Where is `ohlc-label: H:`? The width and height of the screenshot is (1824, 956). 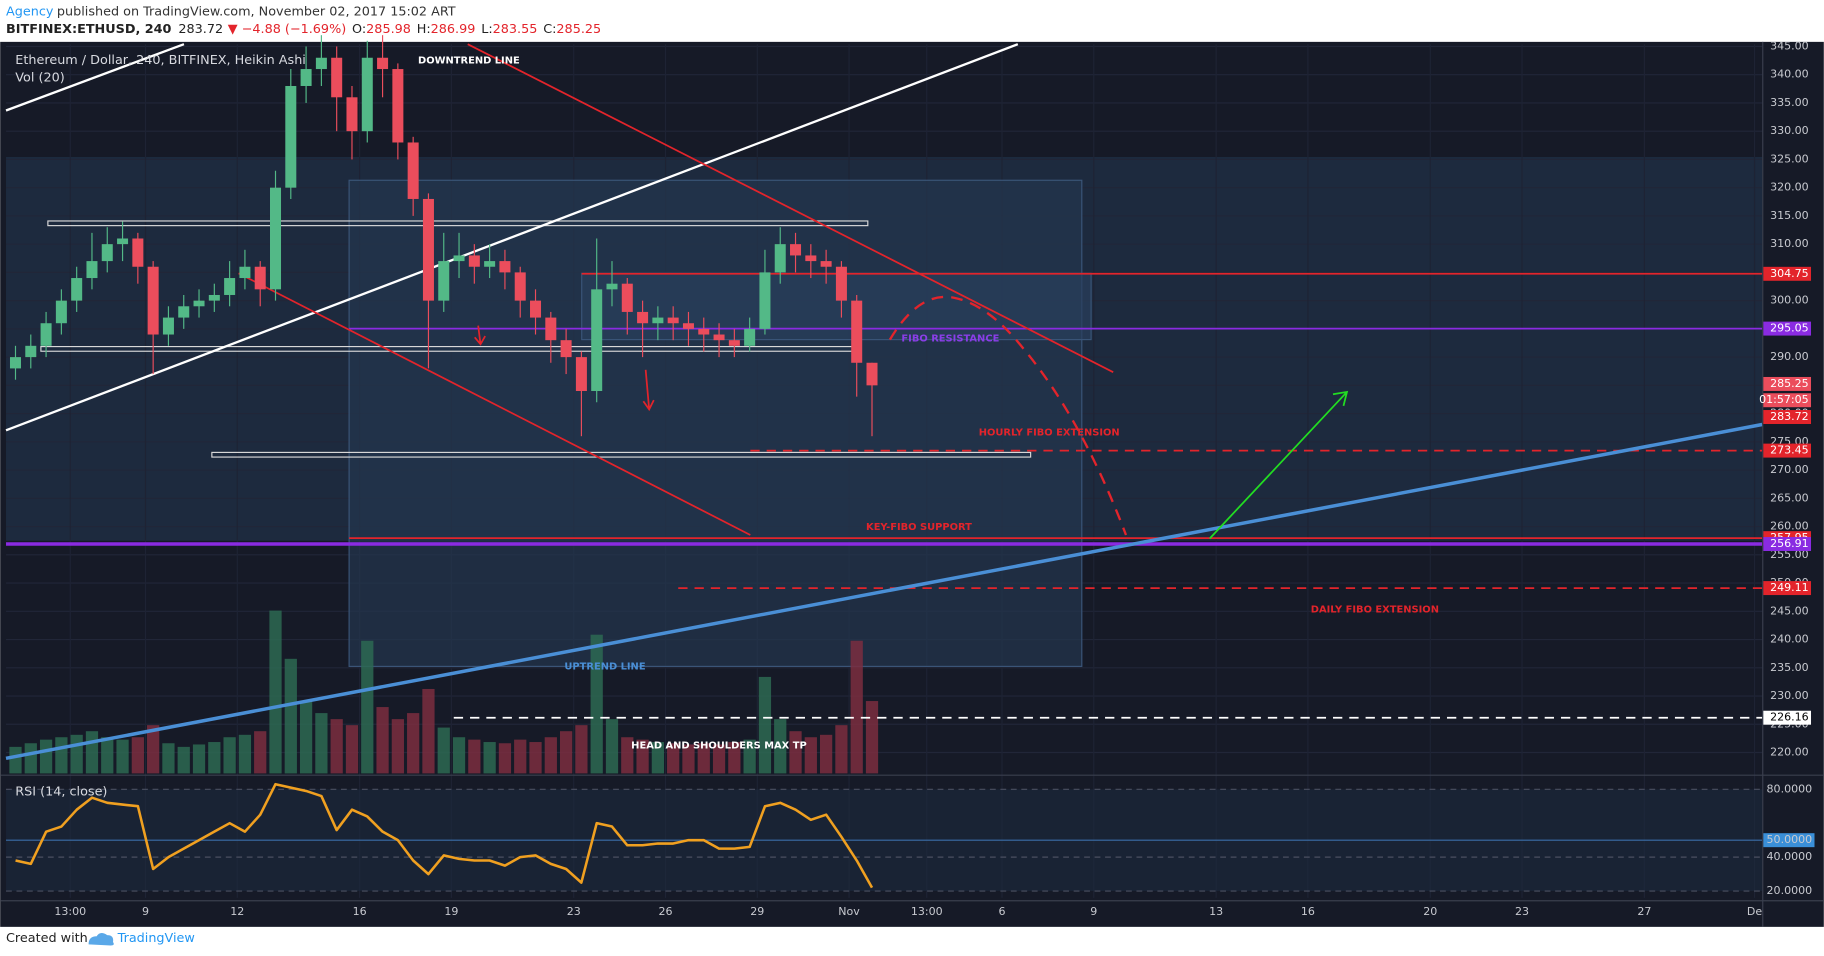
ohlc-label: H: is located at coordinates (424, 29).